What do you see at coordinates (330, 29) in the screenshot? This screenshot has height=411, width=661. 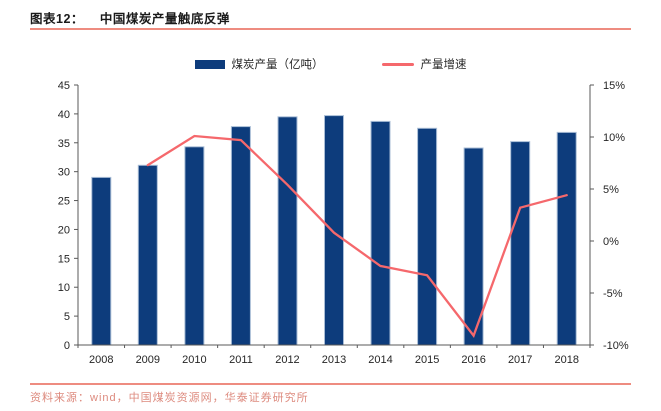 I see `title-rule` at bounding box center [330, 29].